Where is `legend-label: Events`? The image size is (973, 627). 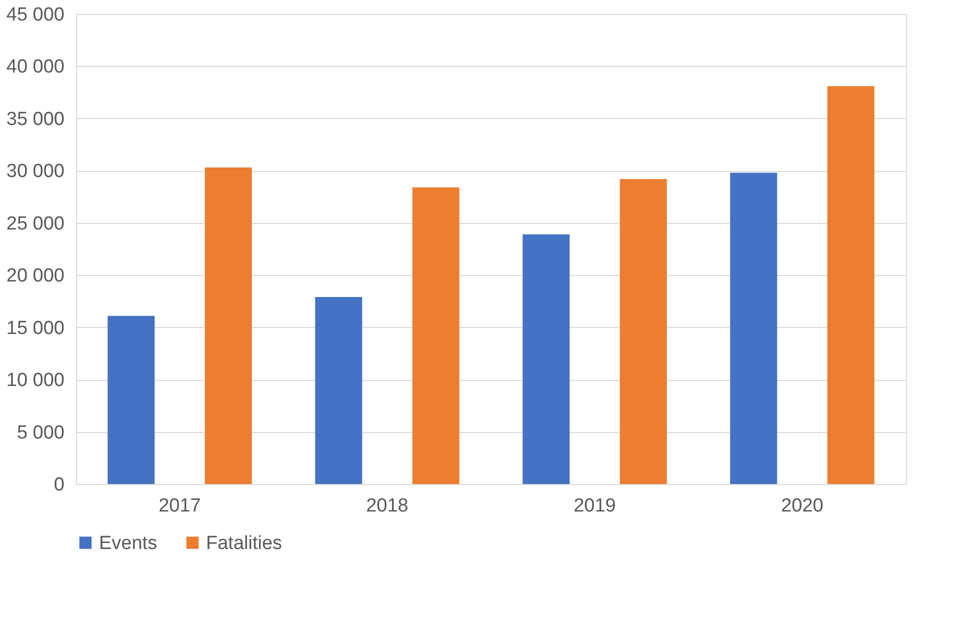
legend-label: Events is located at coordinates (128, 543).